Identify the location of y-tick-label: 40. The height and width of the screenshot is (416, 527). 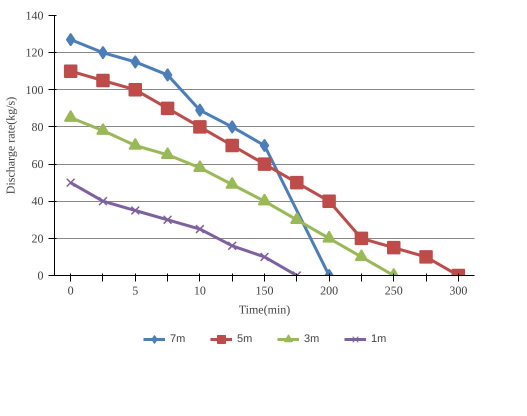
(38, 201).